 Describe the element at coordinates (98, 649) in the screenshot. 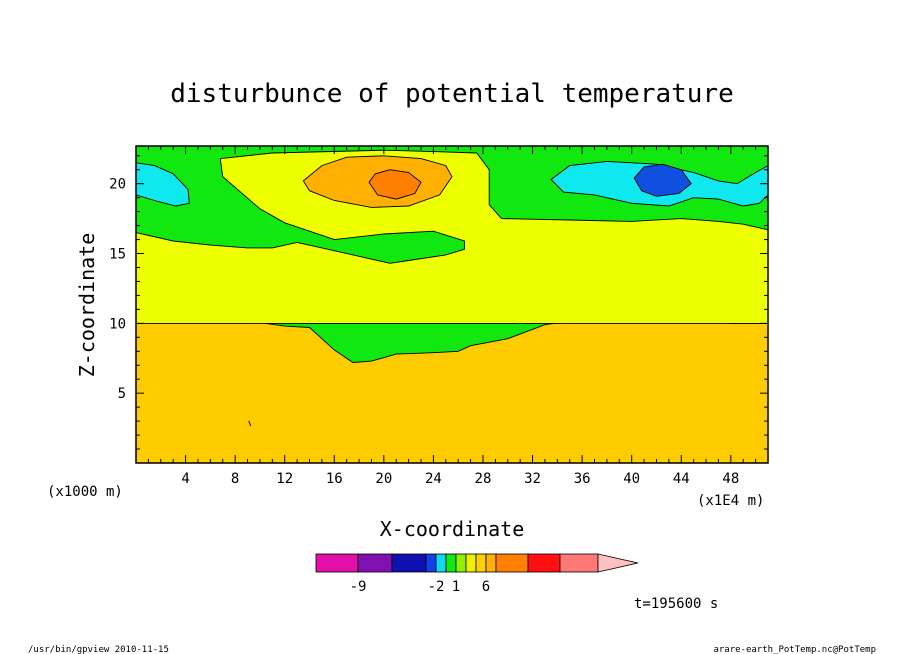

I see `footer-left: /usr/bin/gpview 2010-11-15` at that location.